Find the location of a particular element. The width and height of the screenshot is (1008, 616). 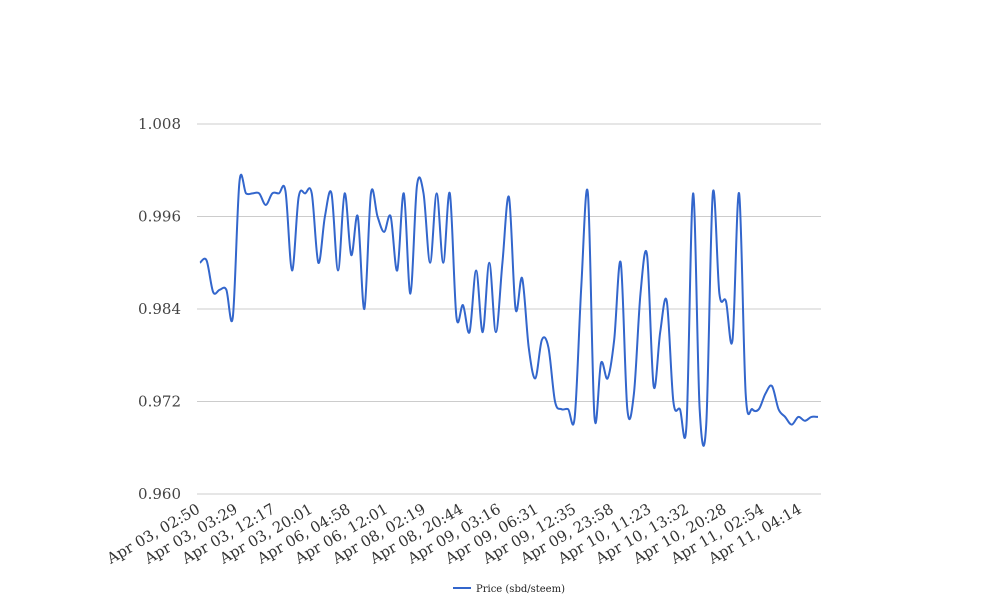

y-axis-tick-labels: 0.960 0.972 0.984 0.996 1.008 is located at coordinates (159, 309).